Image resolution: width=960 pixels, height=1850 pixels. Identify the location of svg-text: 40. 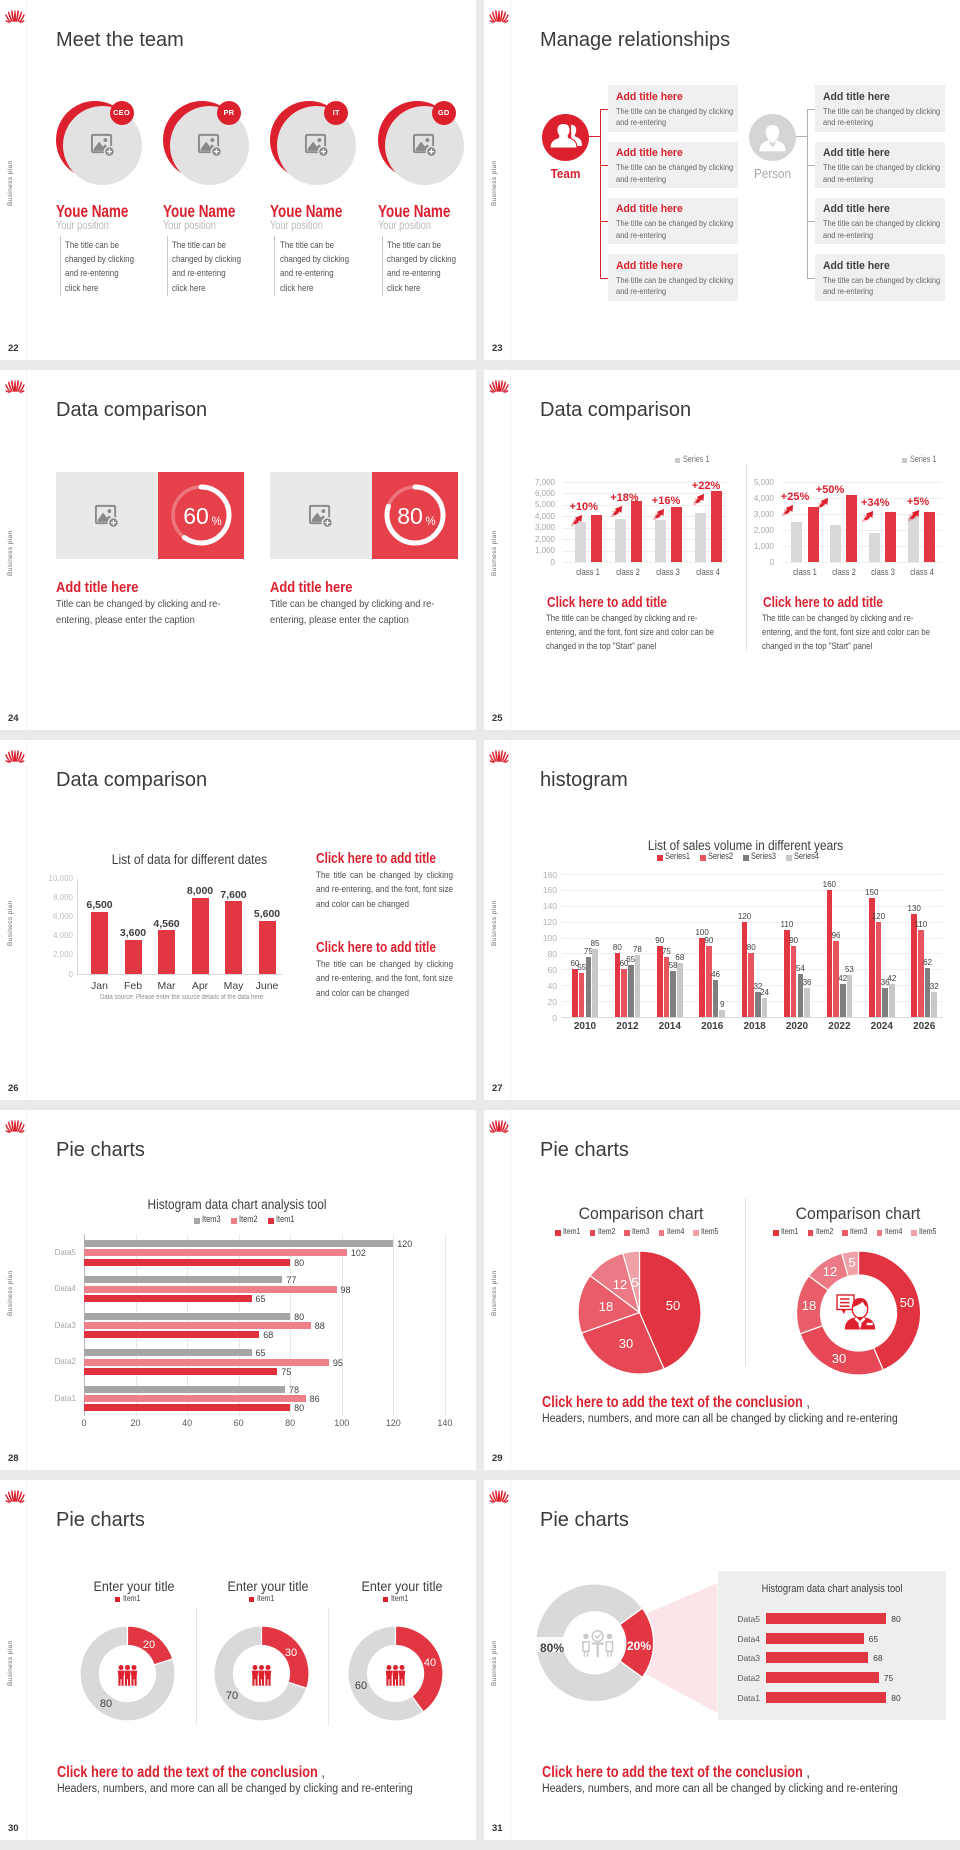
(430, 1663).